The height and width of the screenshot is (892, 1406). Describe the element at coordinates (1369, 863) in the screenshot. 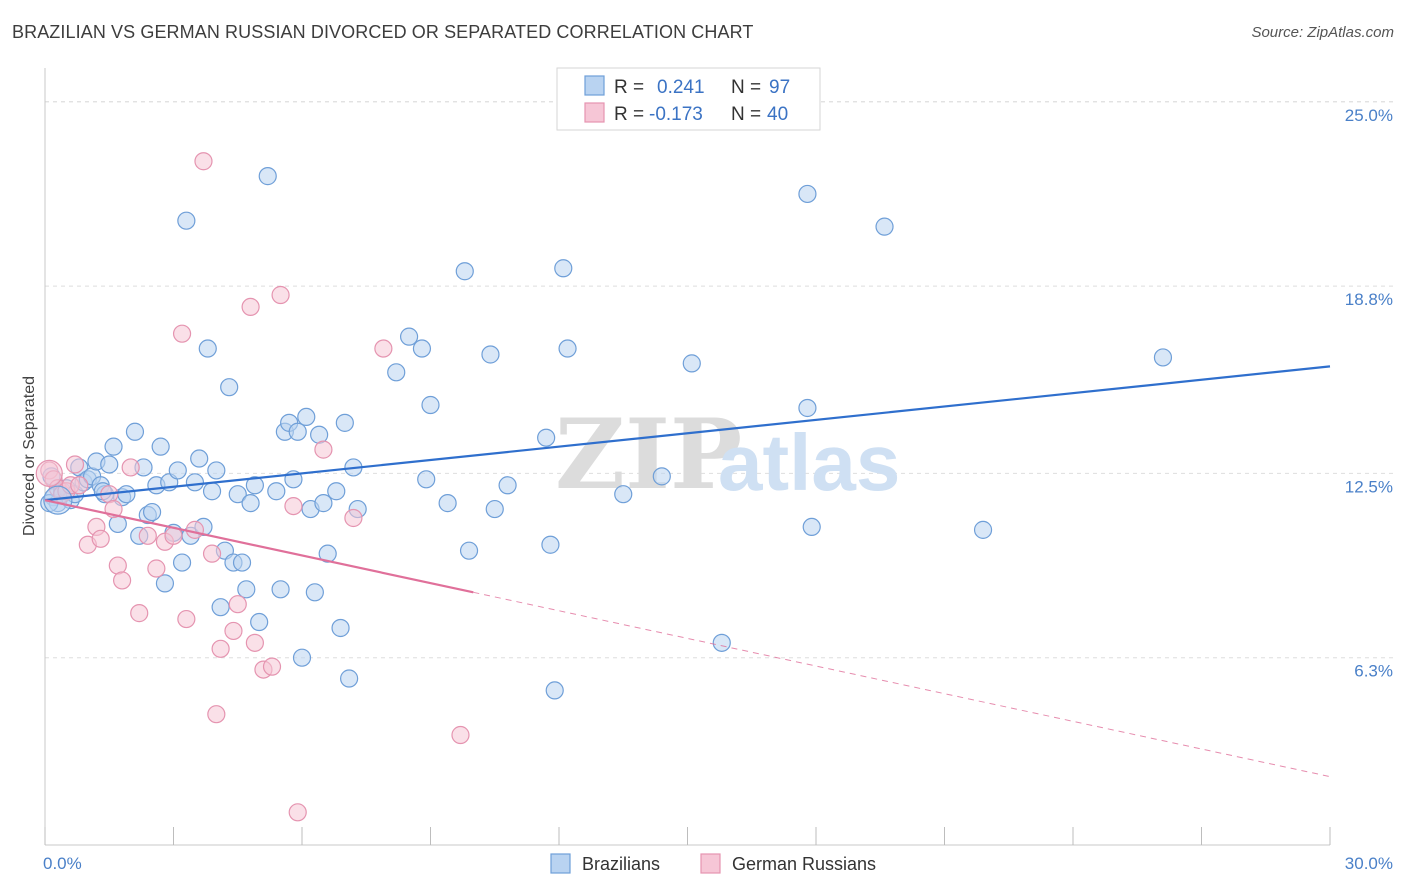

I see `x-tick-label: 30.0%` at that location.